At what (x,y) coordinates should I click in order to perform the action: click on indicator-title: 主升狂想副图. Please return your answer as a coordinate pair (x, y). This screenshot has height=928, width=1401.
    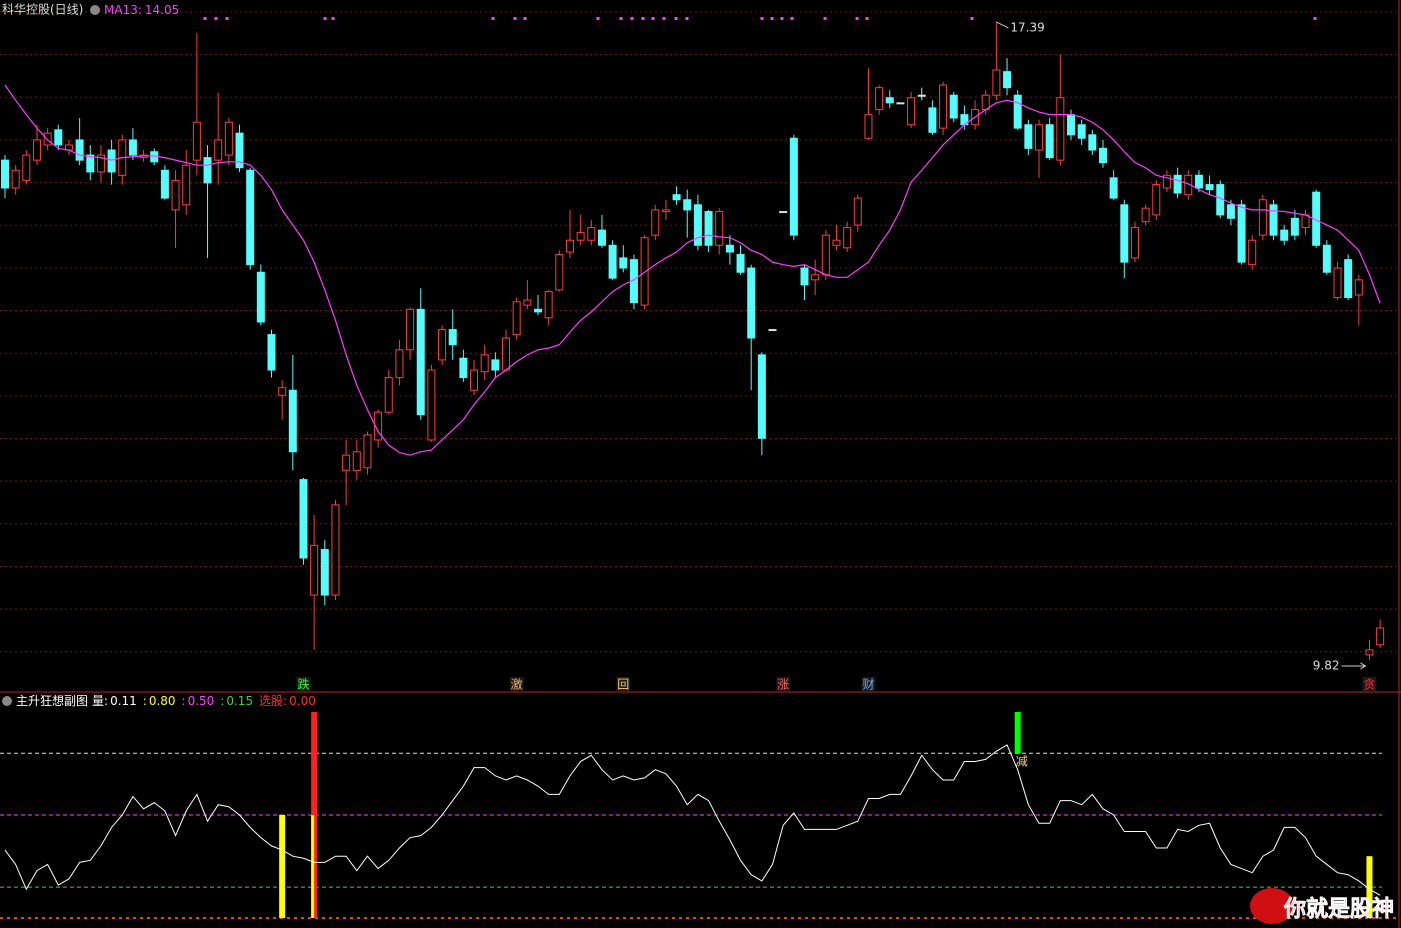
    Looking at the image, I should click on (52, 700).